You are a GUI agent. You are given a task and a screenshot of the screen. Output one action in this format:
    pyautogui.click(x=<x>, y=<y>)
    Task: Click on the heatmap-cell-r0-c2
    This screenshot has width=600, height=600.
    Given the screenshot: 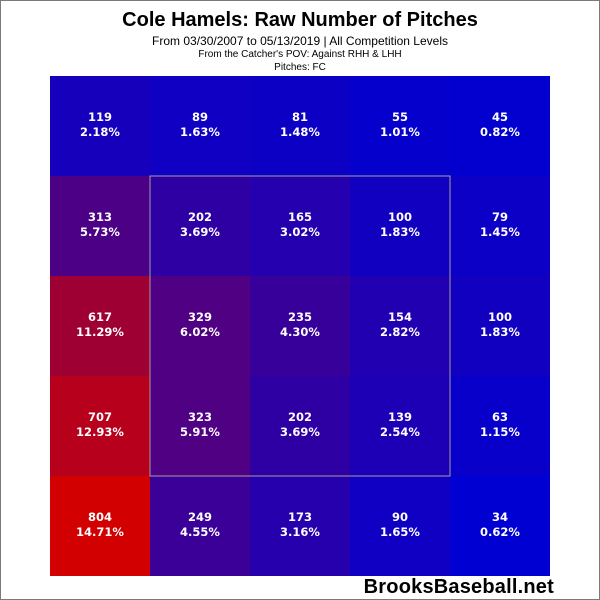 What is the action you would take?
    pyautogui.click(x=300, y=126)
    